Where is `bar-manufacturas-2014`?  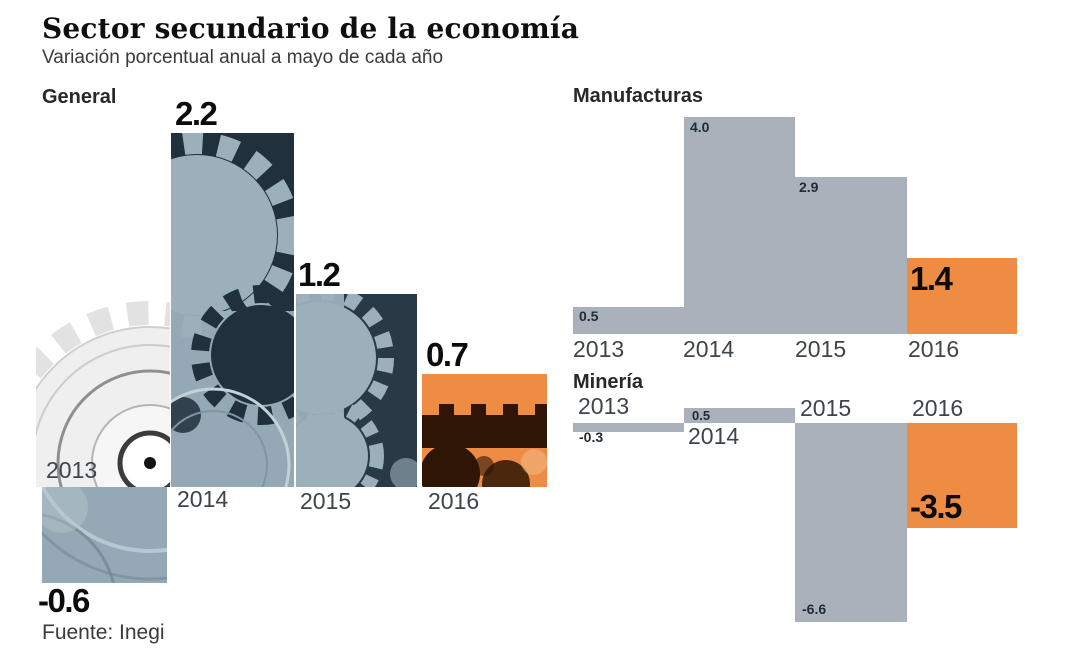
bar-manufacturas-2014 is located at coordinates (739, 225).